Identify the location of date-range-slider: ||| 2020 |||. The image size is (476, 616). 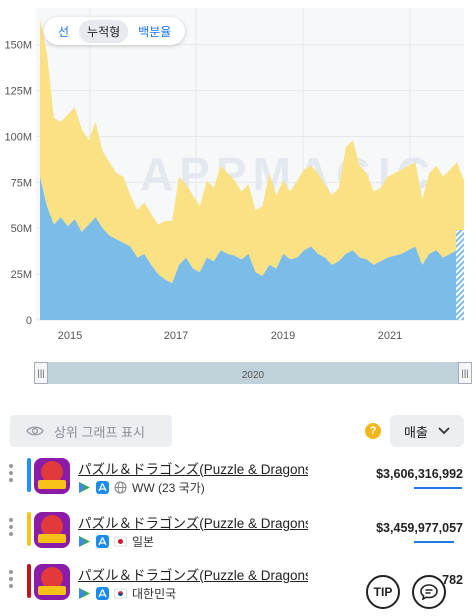
(253, 373).